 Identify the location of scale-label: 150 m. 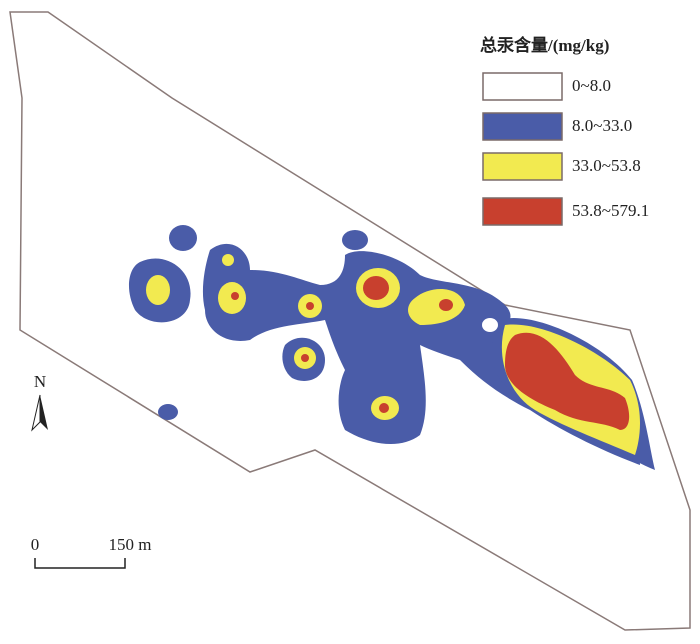
(130, 544).